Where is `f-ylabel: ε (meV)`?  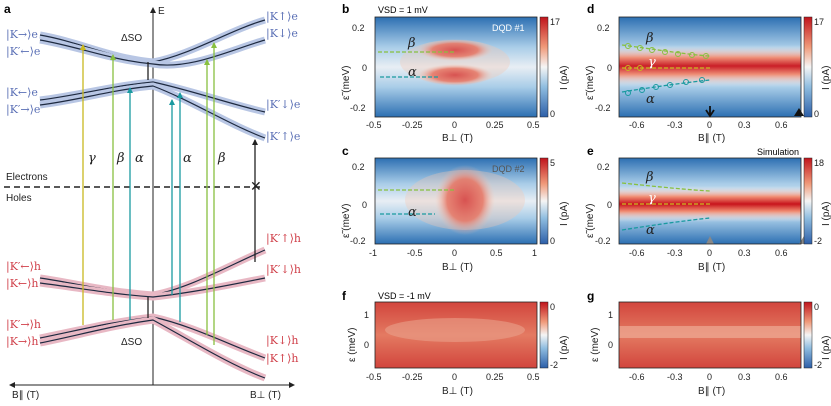 f-ylabel: ε (meV) is located at coordinates (352, 345).